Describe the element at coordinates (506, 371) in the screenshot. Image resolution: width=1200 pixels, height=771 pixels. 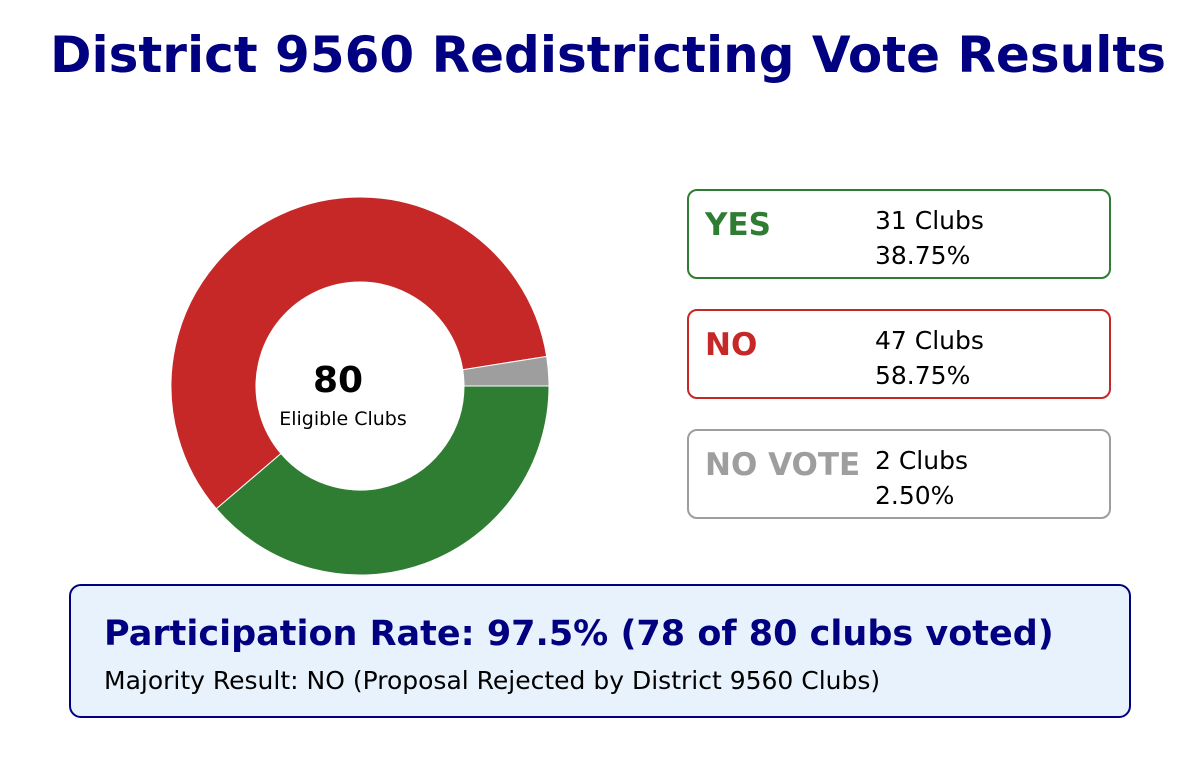
I see `donut-slice-no-vote` at that location.